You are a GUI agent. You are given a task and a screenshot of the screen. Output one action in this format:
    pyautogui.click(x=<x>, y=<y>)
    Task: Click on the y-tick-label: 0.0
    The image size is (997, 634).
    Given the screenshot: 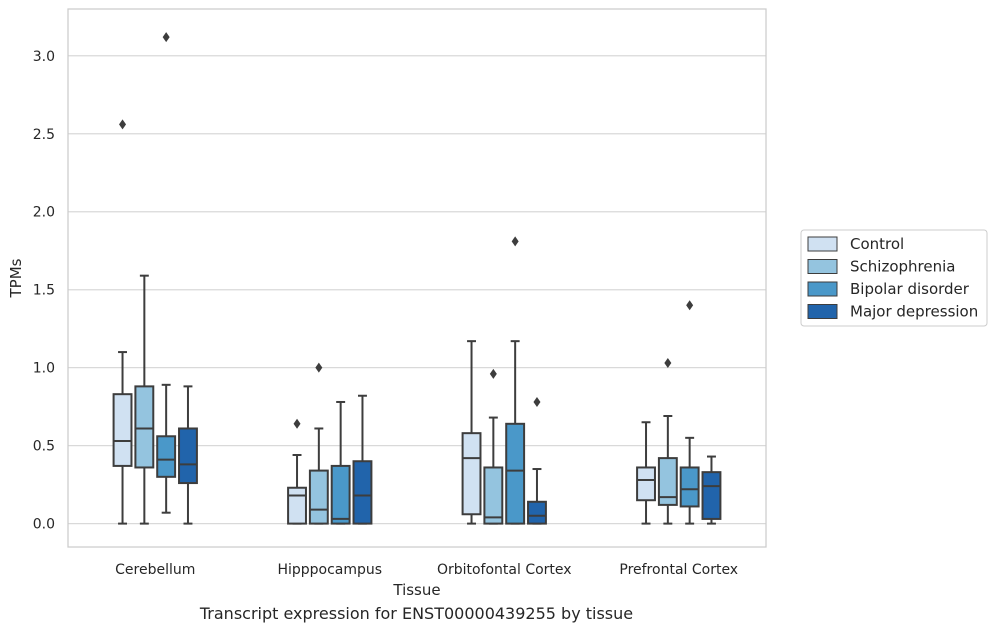 What is the action you would take?
    pyautogui.click(x=44, y=525)
    